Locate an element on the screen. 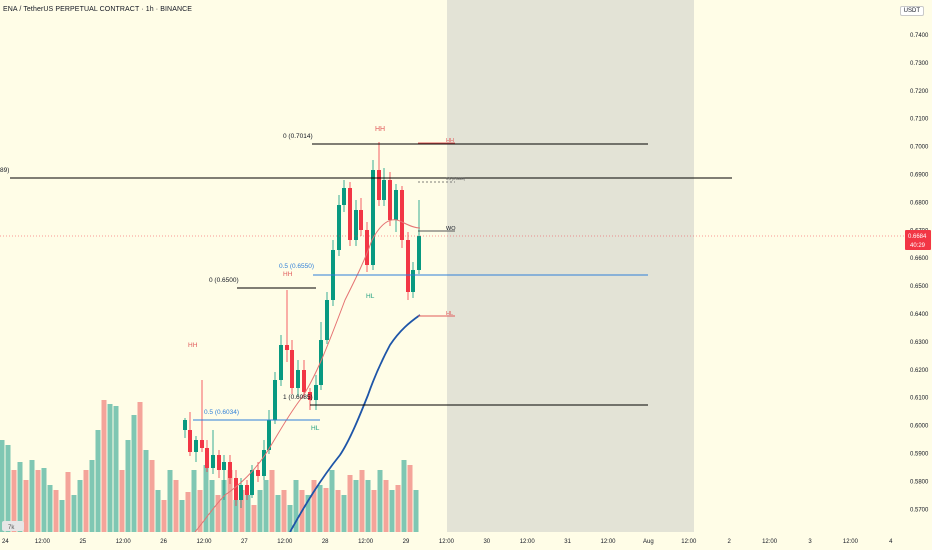 This screenshot has width=932, height=550. left-level-label: 89) is located at coordinates (4, 170).